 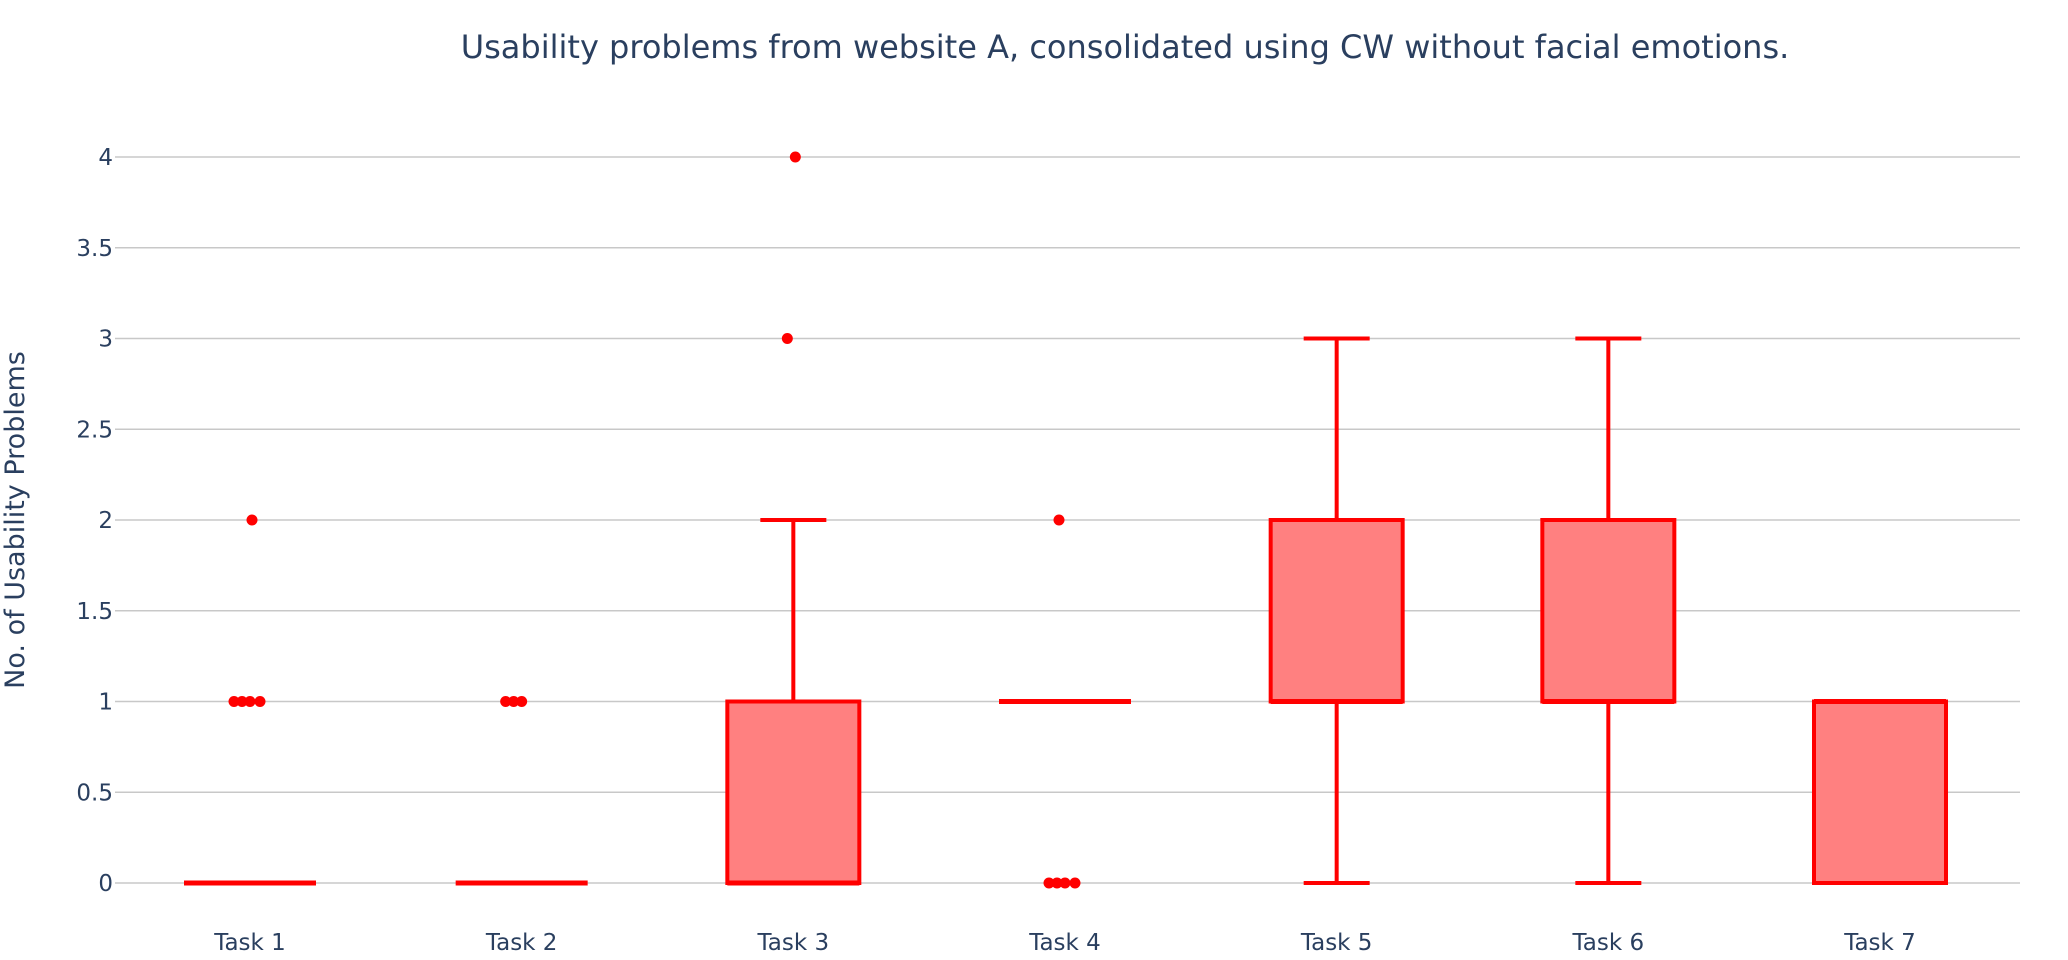 What do you see at coordinates (105, 158) in the screenshot?
I see `y-tick-label: 4` at bounding box center [105, 158].